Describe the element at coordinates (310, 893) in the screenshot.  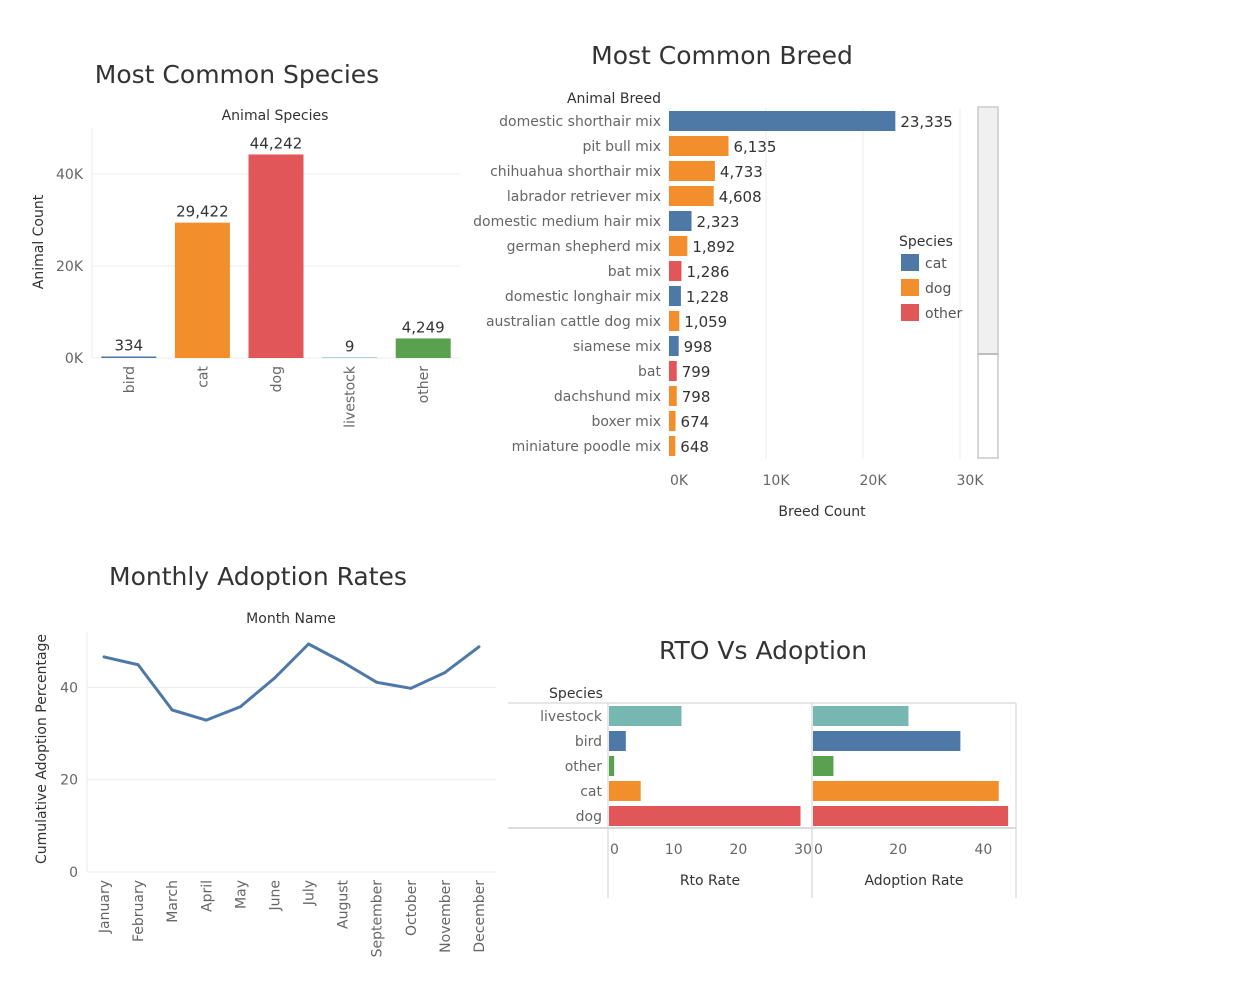
I see `monthly-category-label: July` at that location.